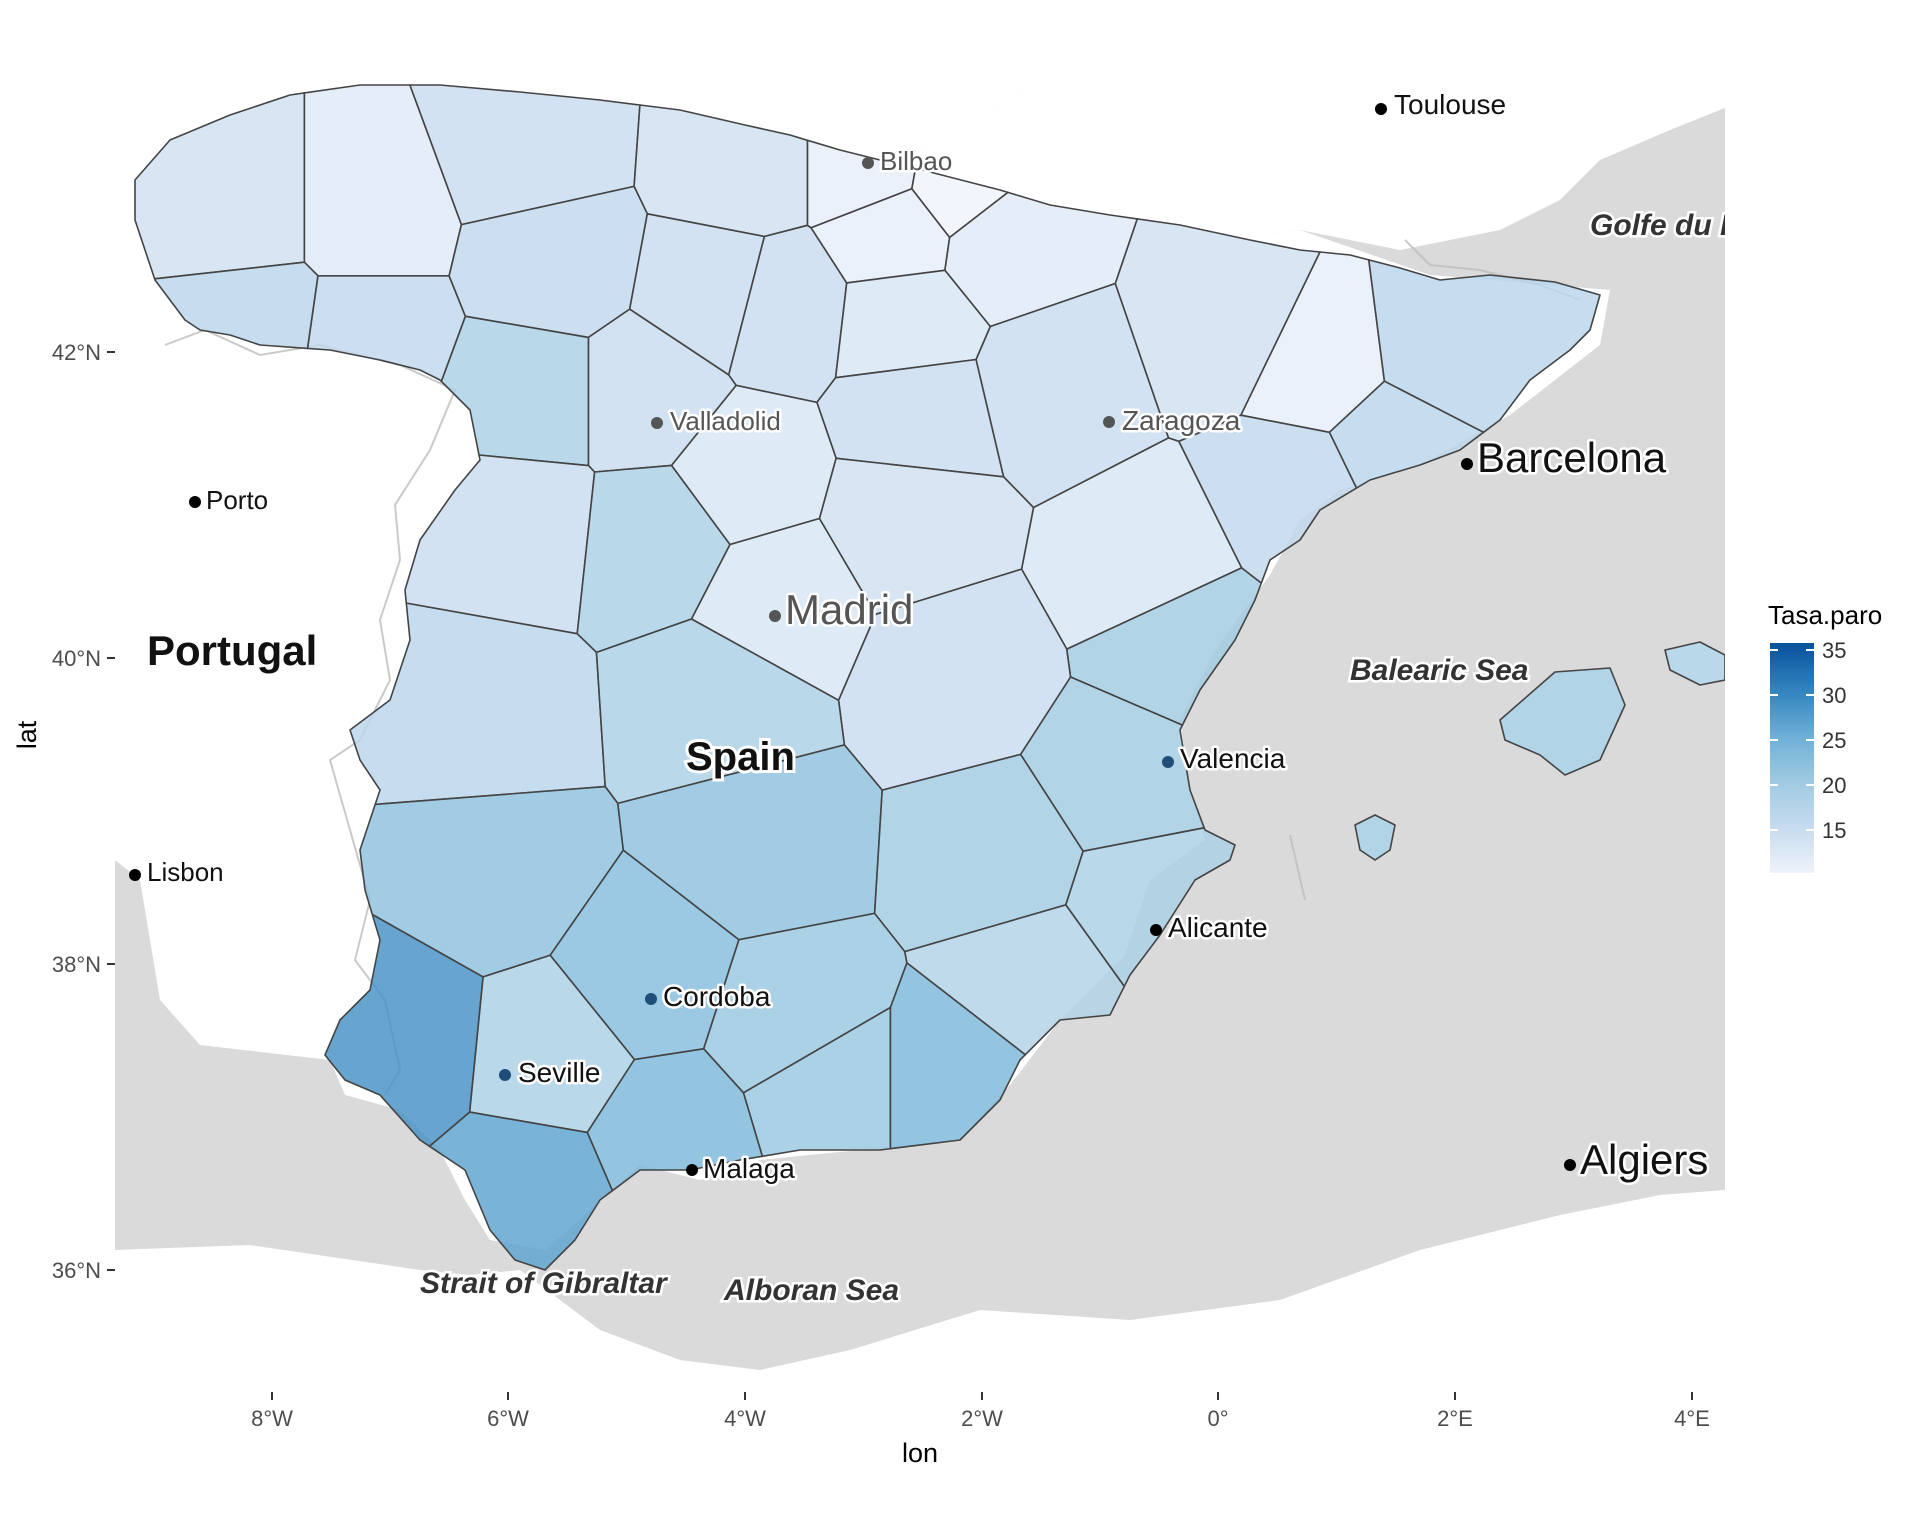  Describe the element at coordinates (1686, 225) in the screenshot. I see `golfe-du-lion-label: Golfe du Lion` at that location.